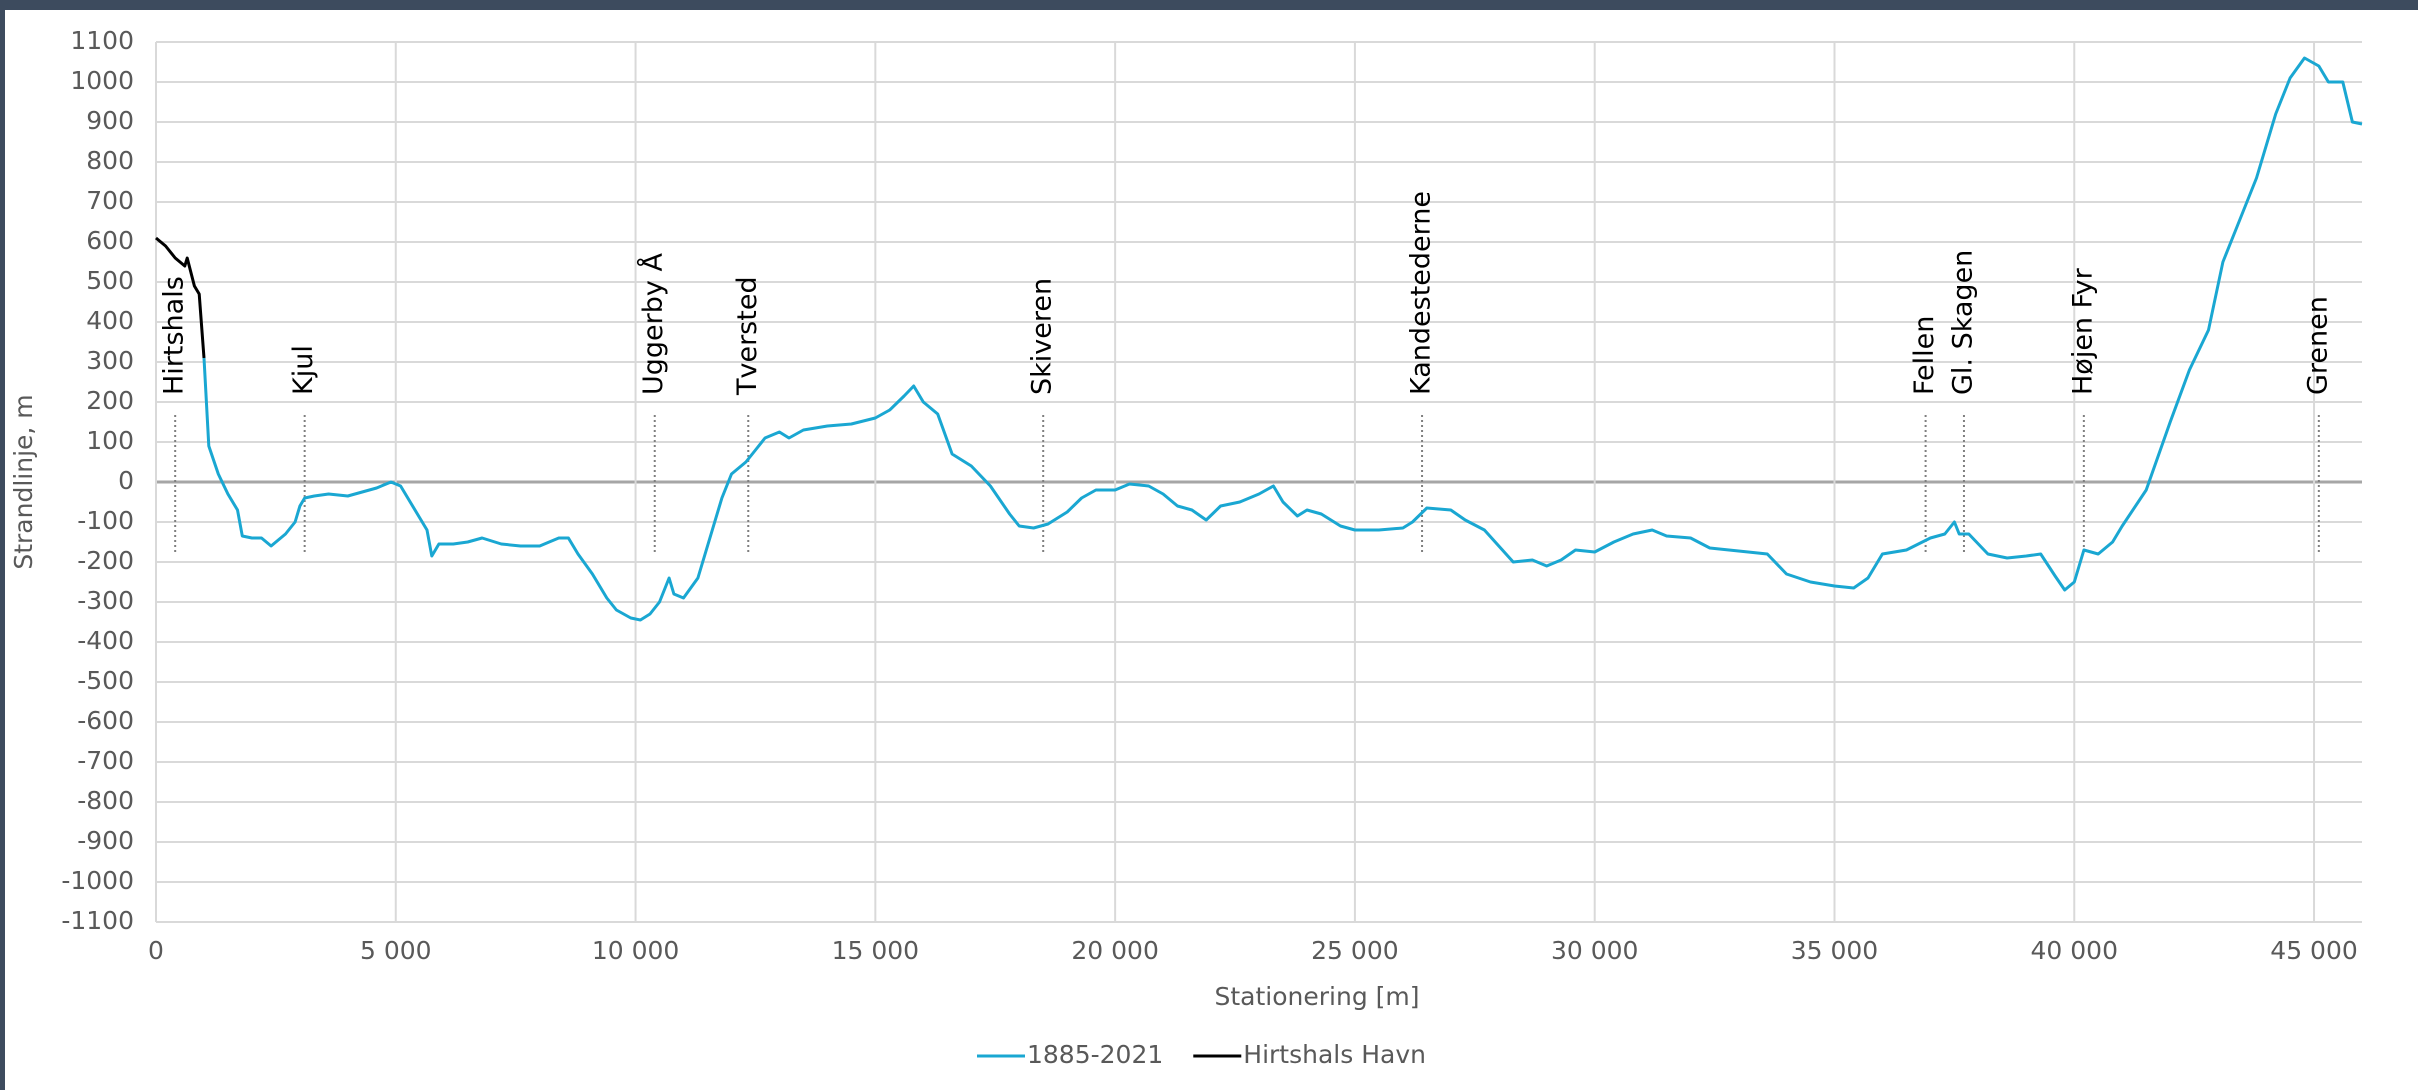 The height and width of the screenshot is (1090, 2418). I want to click on x-tick-label: 20 000, so click(1114, 950).